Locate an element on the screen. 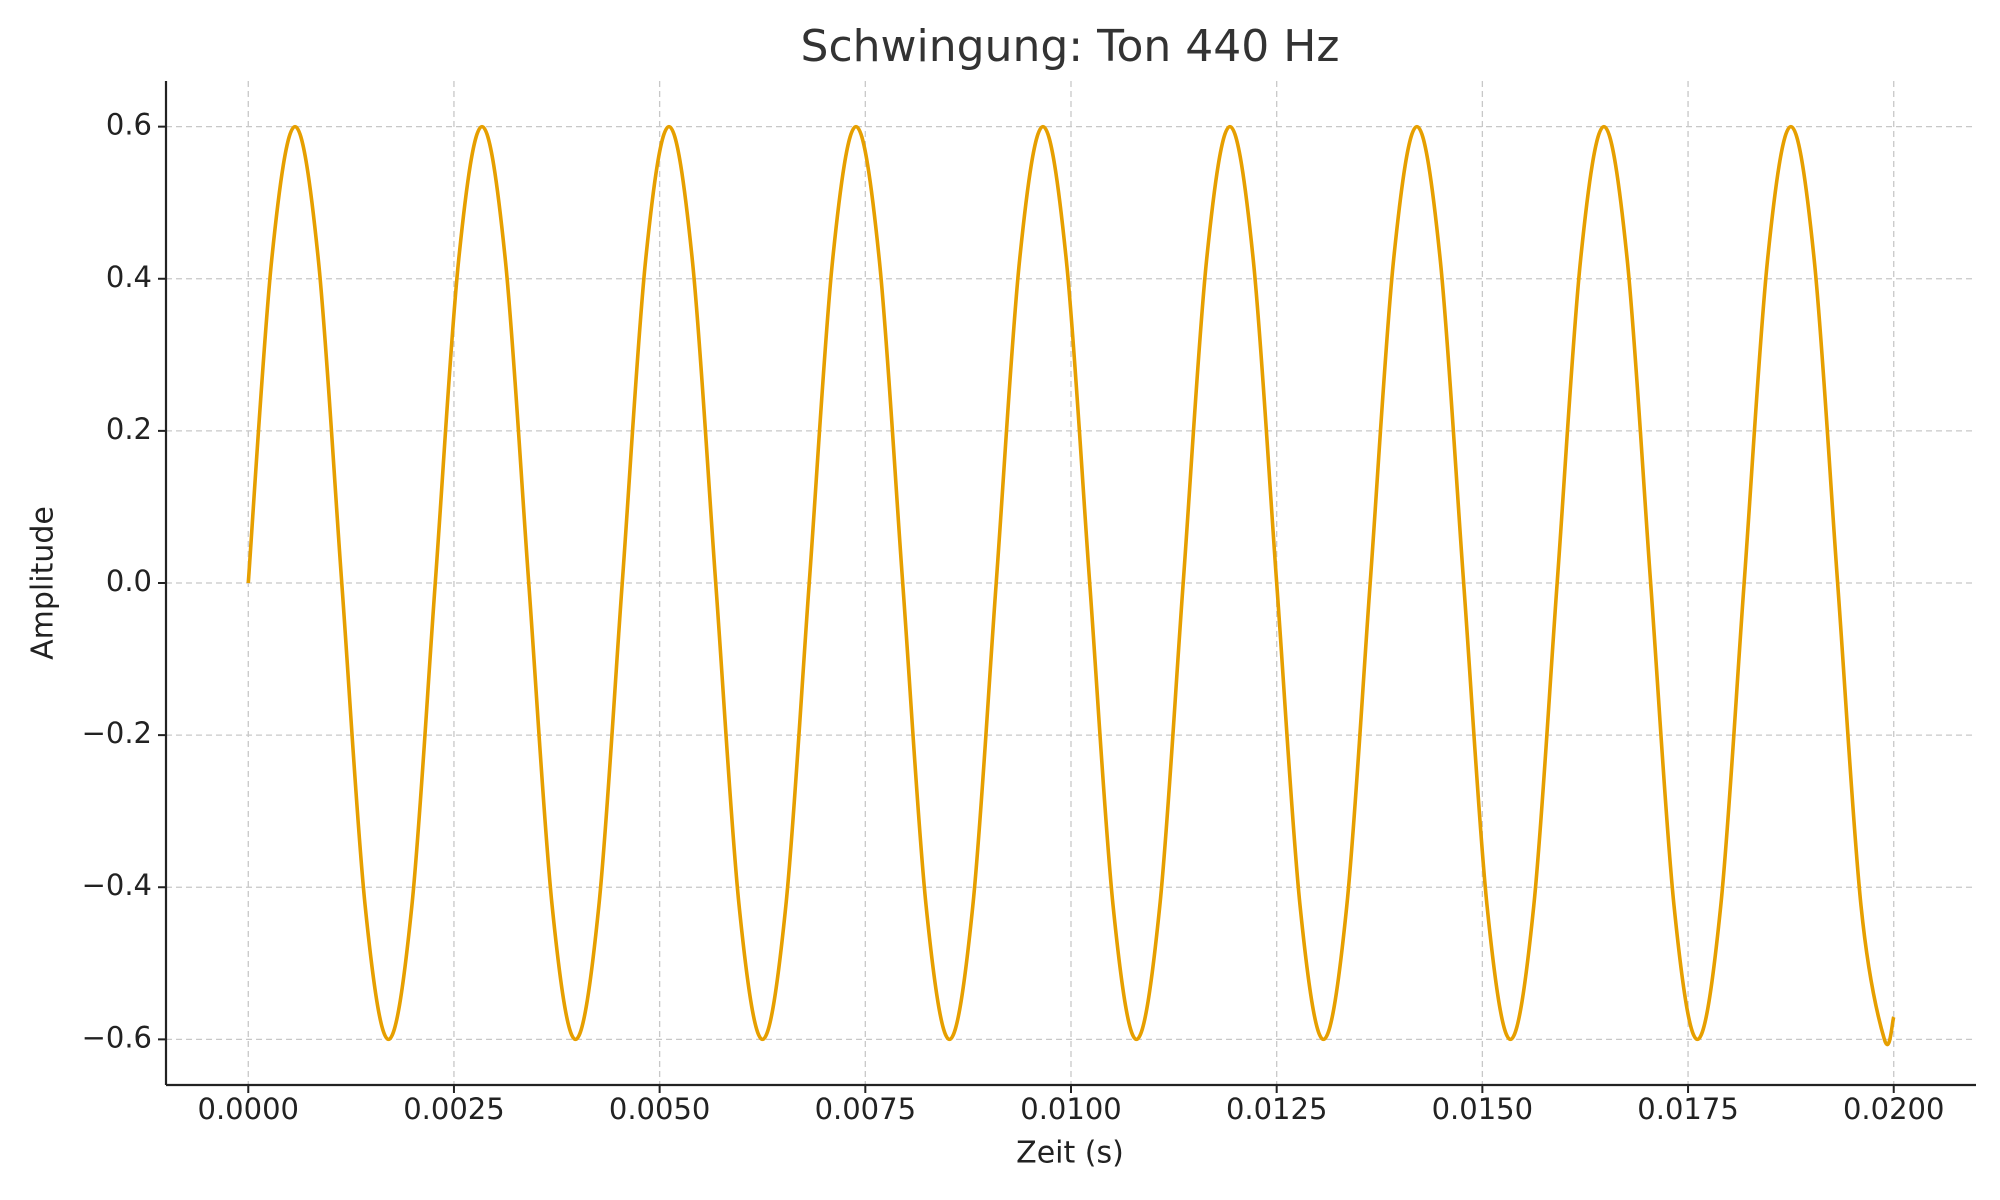 The height and width of the screenshot is (1200, 2000). y-tick-label: −0.2 is located at coordinates (117, 733).